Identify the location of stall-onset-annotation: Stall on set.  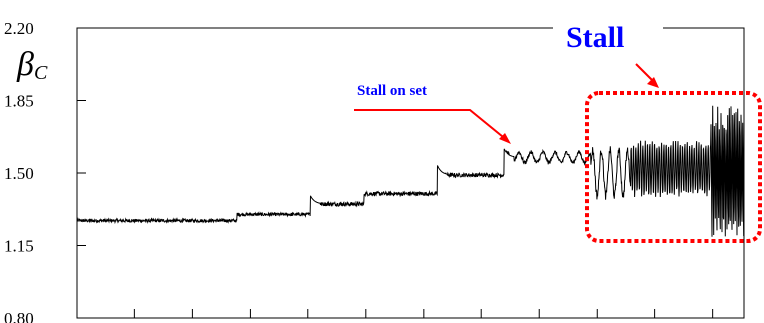
(432, 113).